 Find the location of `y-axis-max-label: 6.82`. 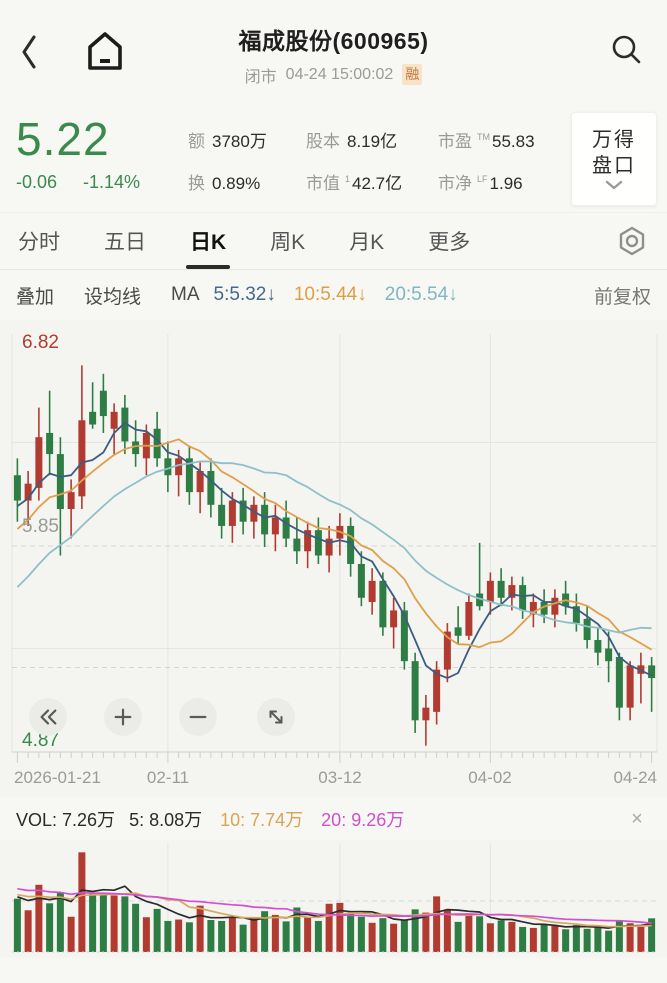

y-axis-max-label: 6.82 is located at coordinates (40, 342).